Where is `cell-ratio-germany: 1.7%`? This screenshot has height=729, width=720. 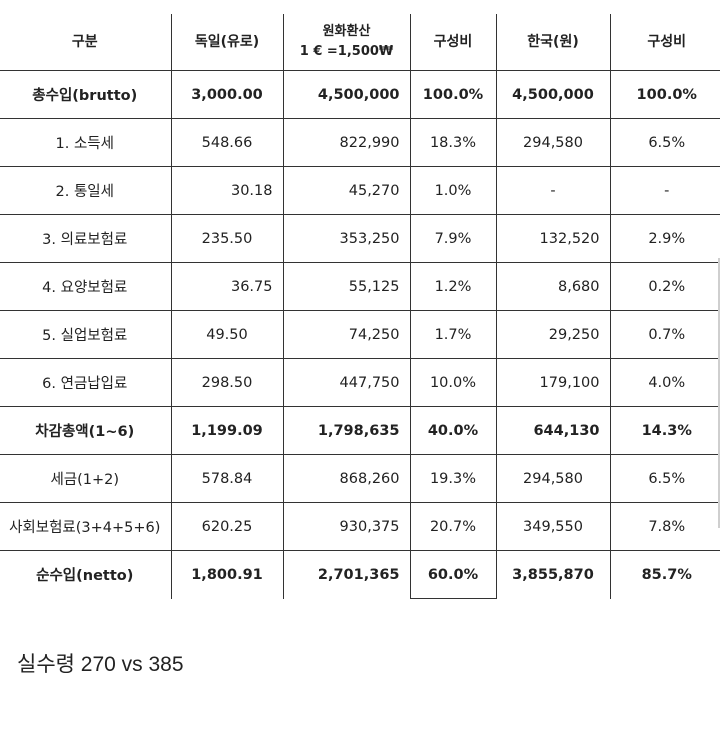
cell-ratio-germany: 1.7% is located at coordinates (453, 334).